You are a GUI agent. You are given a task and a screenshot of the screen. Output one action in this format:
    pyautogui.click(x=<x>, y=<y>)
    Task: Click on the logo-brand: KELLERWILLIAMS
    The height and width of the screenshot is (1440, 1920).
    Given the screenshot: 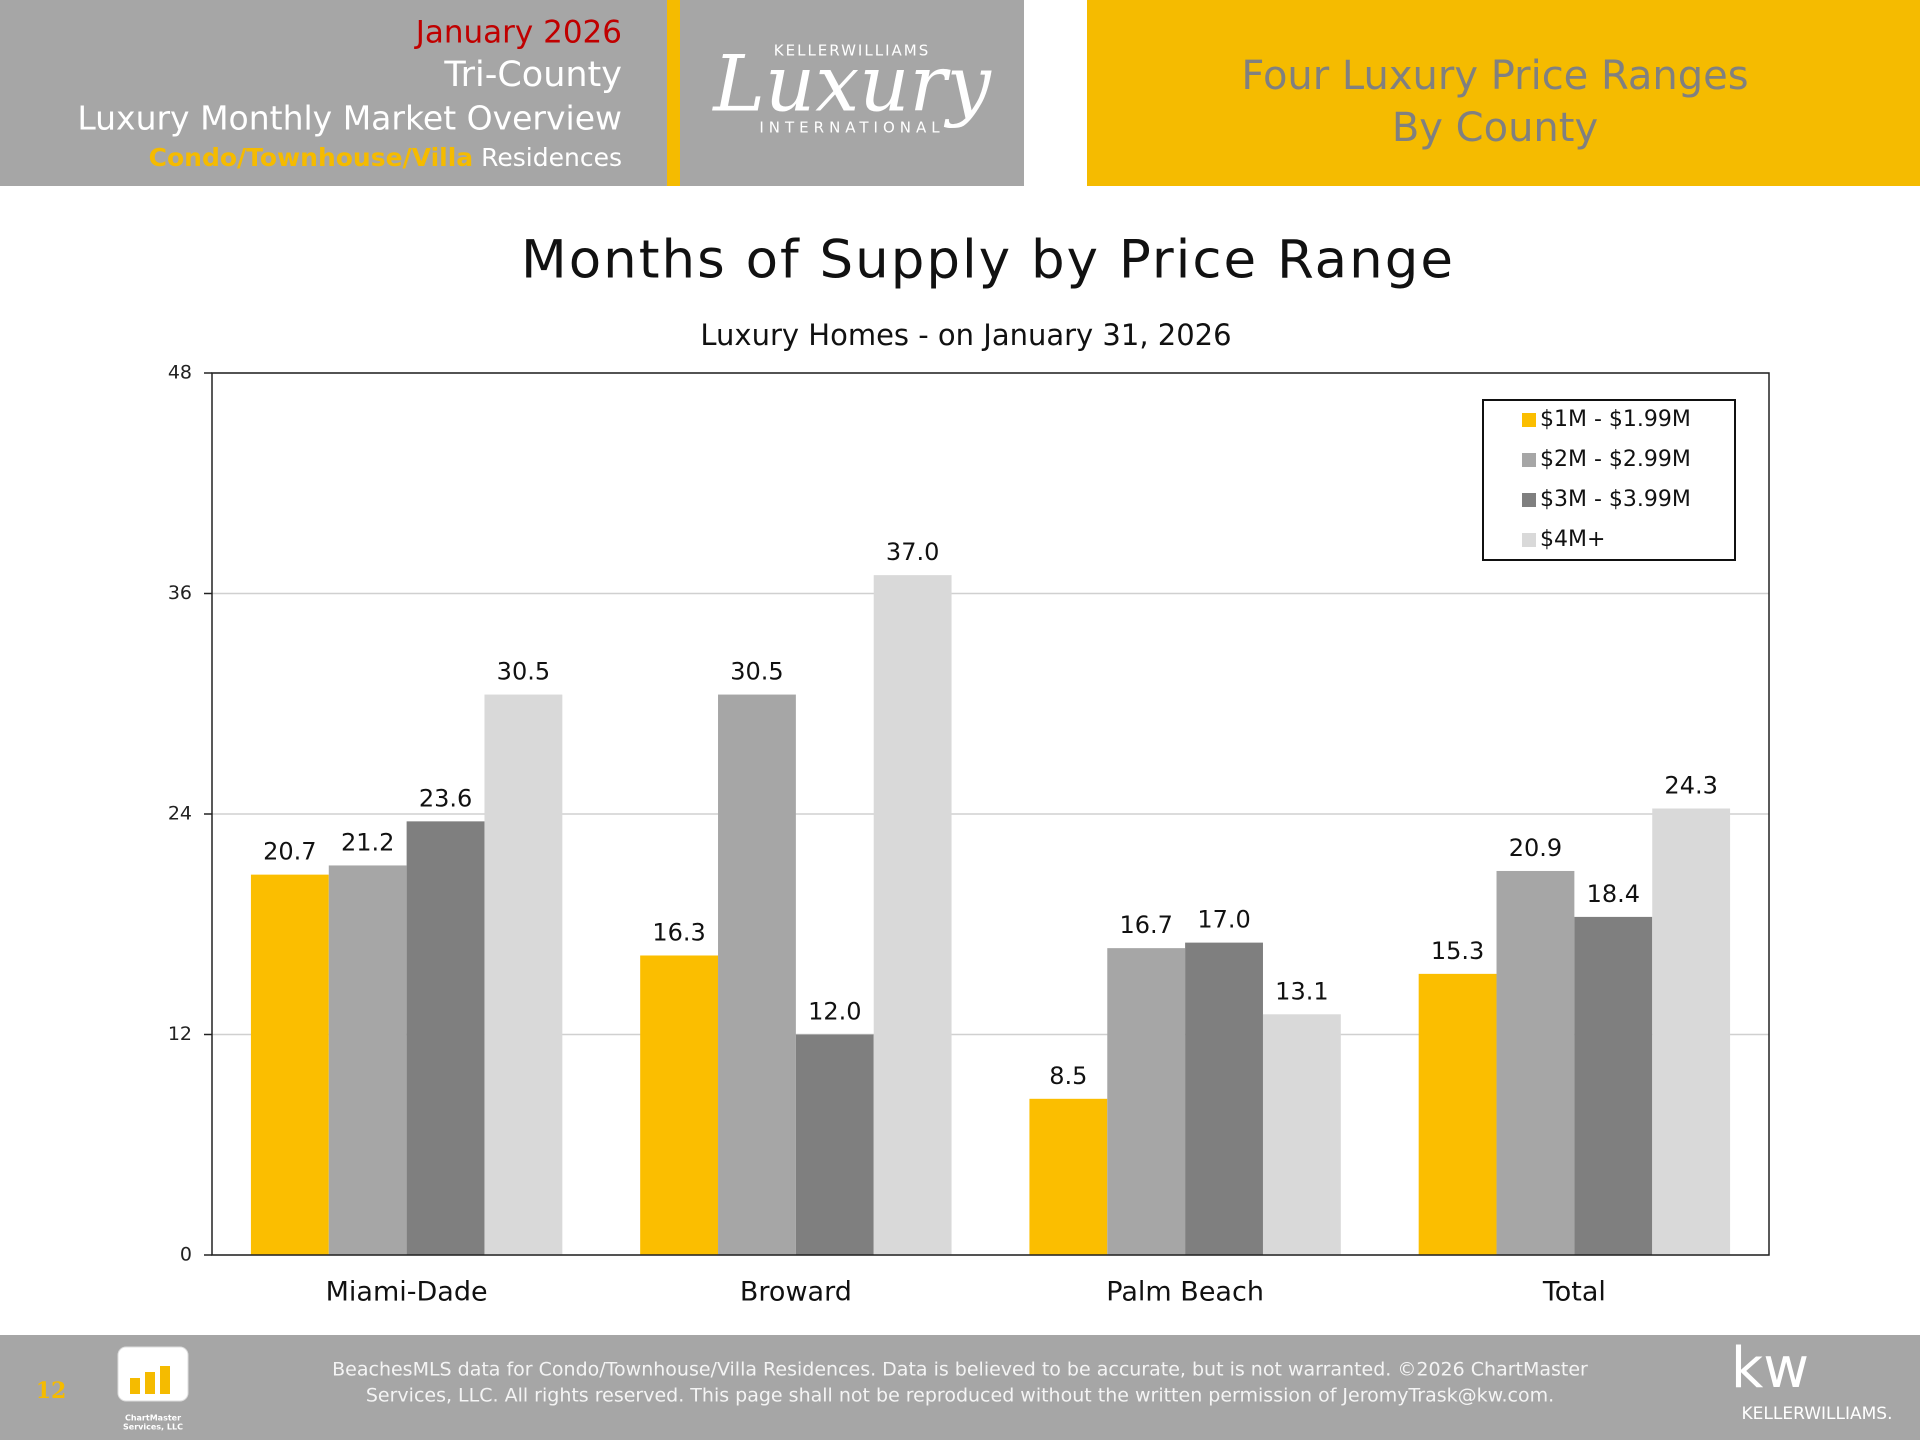 What is the action you would take?
    pyautogui.click(x=852, y=51)
    